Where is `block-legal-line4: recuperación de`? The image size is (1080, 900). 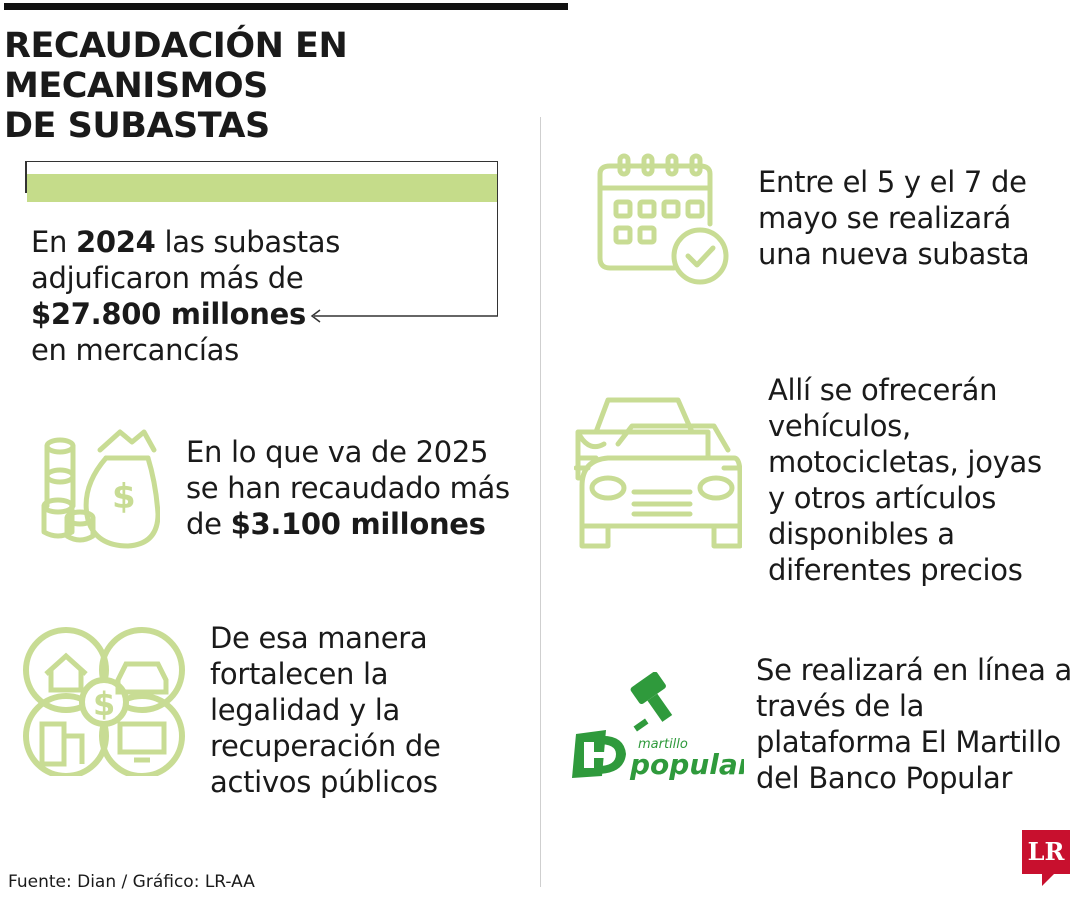 block-legal-line4: recuperación de is located at coordinates (325, 746).